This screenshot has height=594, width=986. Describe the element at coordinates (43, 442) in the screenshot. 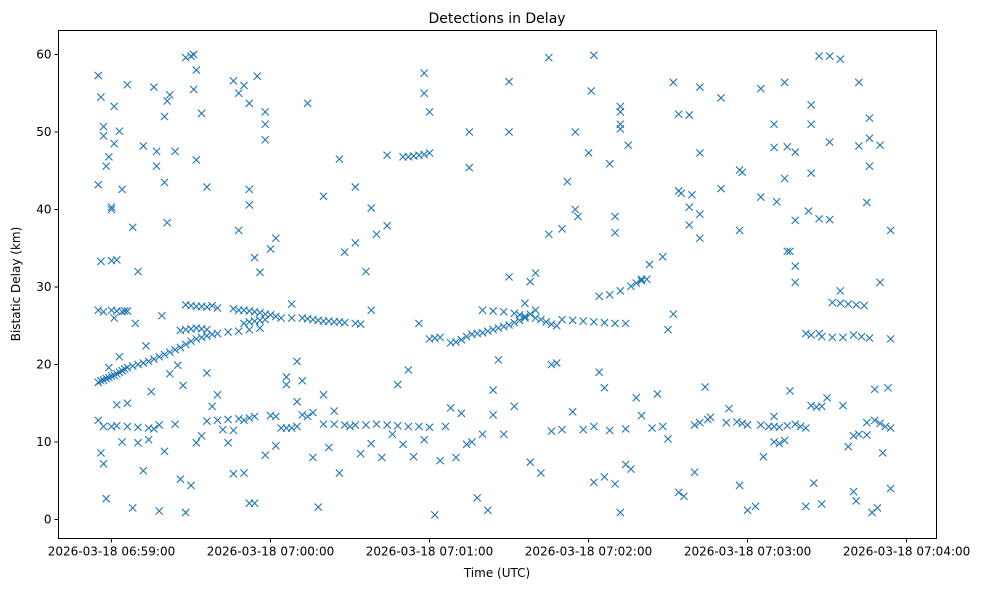

I see `y-tick-label: 10` at that location.